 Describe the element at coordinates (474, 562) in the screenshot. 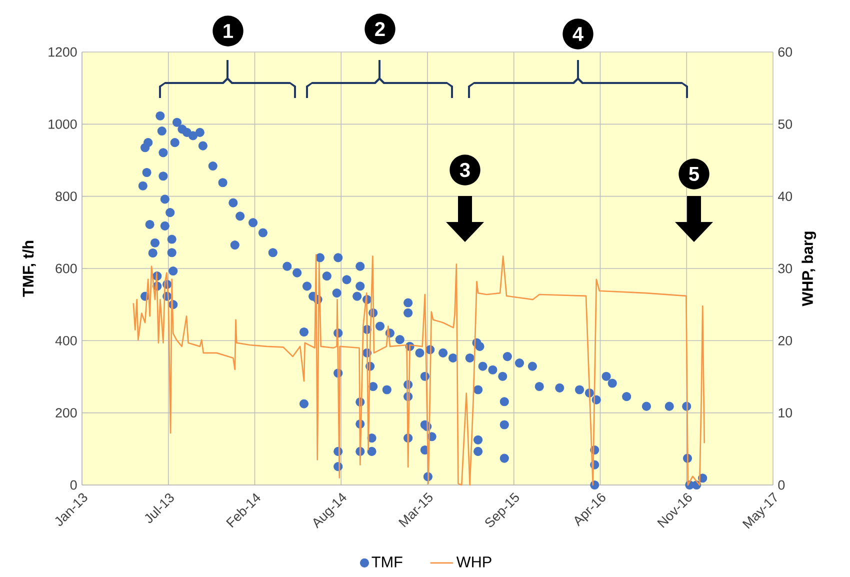

I see `legend-label: WHP` at that location.